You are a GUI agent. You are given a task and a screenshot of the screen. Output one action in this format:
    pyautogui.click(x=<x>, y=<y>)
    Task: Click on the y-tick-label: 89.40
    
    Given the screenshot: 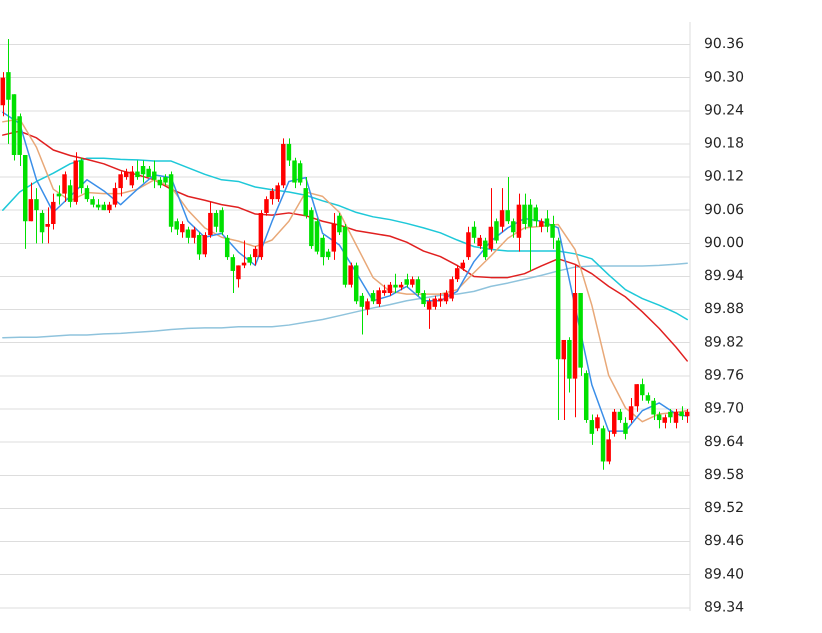 What is the action you would take?
    pyautogui.click(x=724, y=574)
    